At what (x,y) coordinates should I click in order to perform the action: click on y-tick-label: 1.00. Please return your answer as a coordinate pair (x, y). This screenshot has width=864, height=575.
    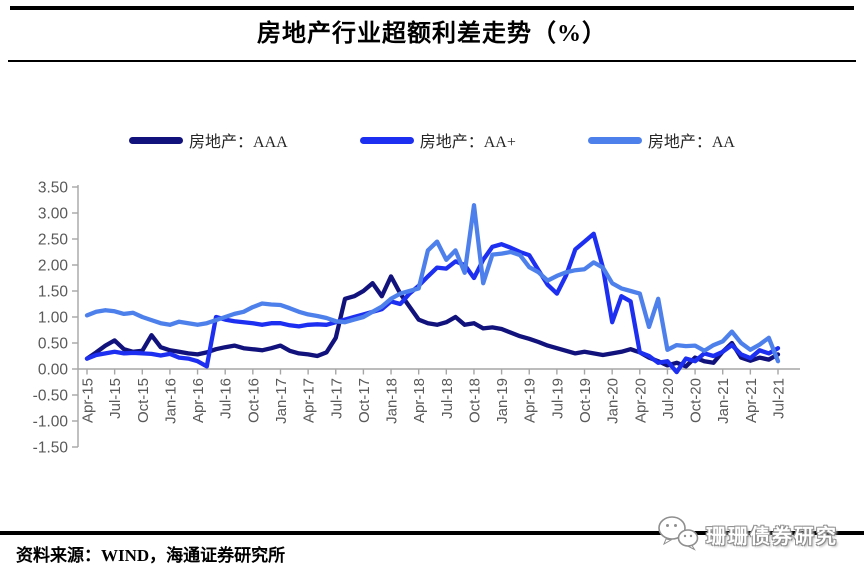
    Looking at the image, I should click on (53, 318).